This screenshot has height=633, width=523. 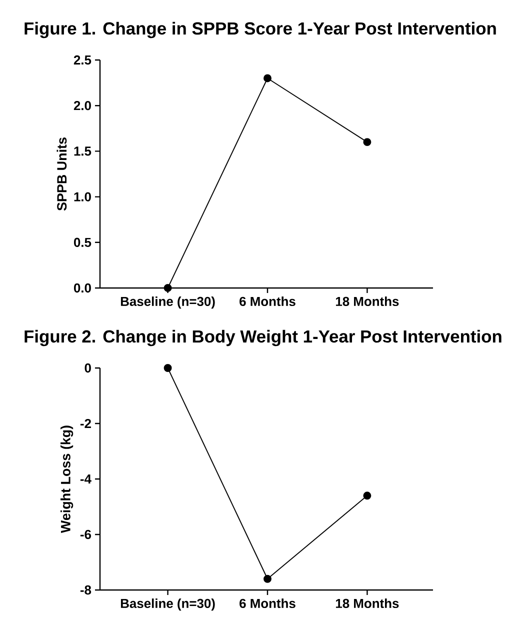 What do you see at coordinates (85, 423) in the screenshot?
I see `y-tick-label: -2` at bounding box center [85, 423].